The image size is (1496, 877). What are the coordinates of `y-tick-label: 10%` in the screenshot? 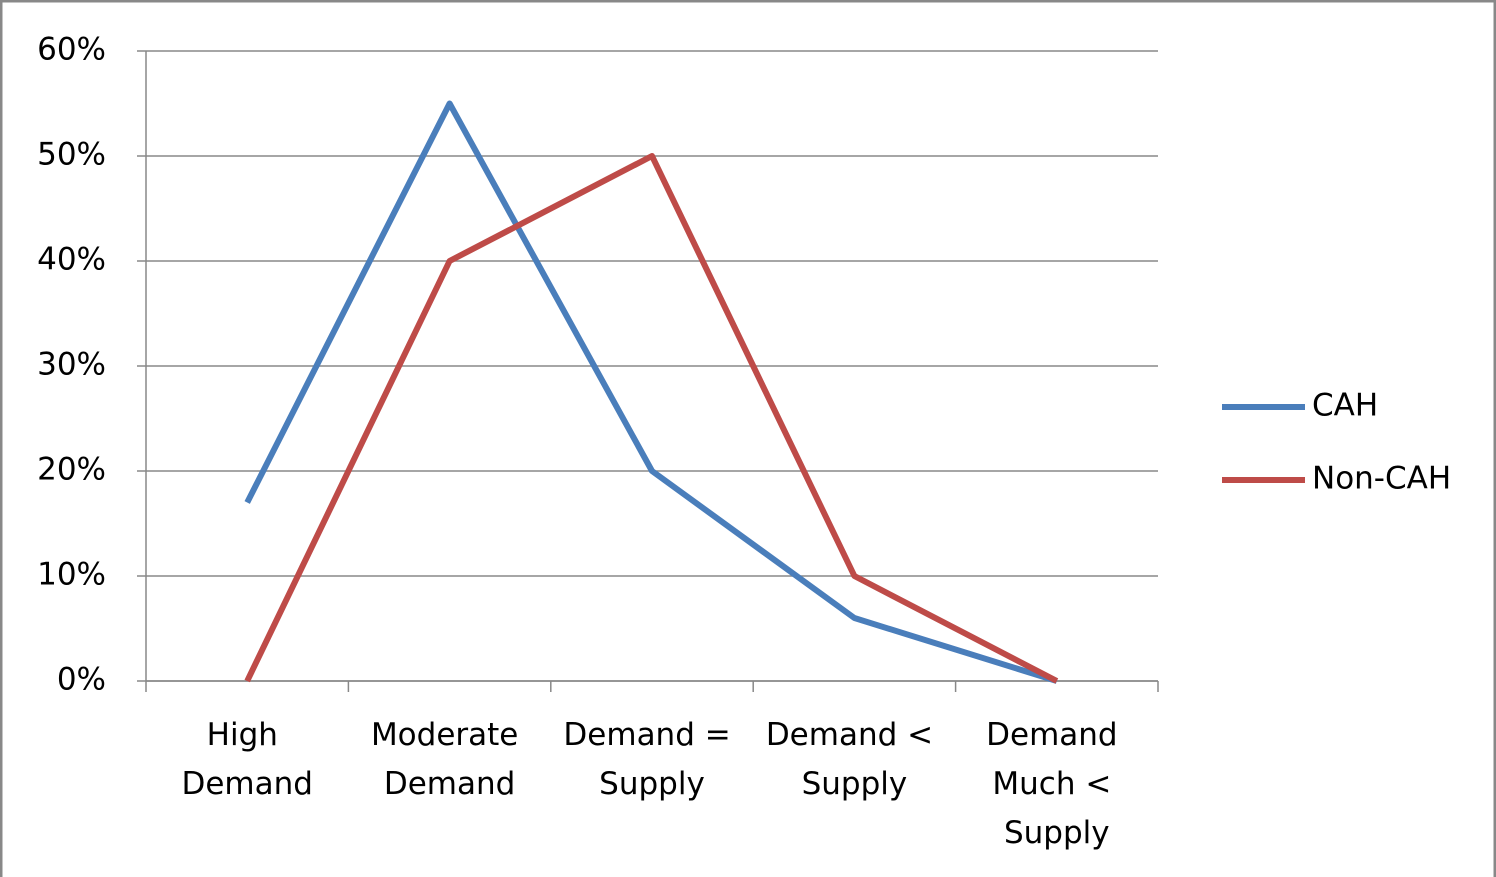 It's located at (71, 575).